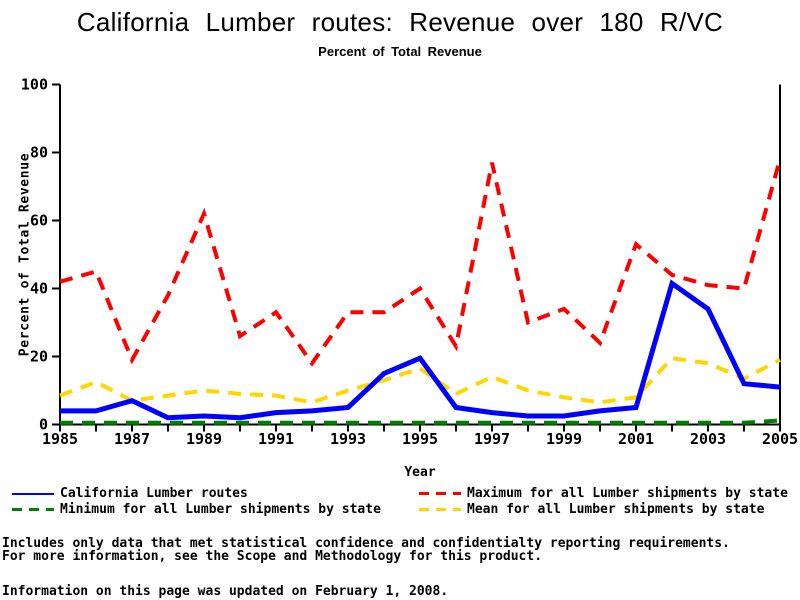 The height and width of the screenshot is (600, 800). Describe the element at coordinates (154, 493) in the screenshot. I see `legend-label-california: California Lumber routes` at that location.